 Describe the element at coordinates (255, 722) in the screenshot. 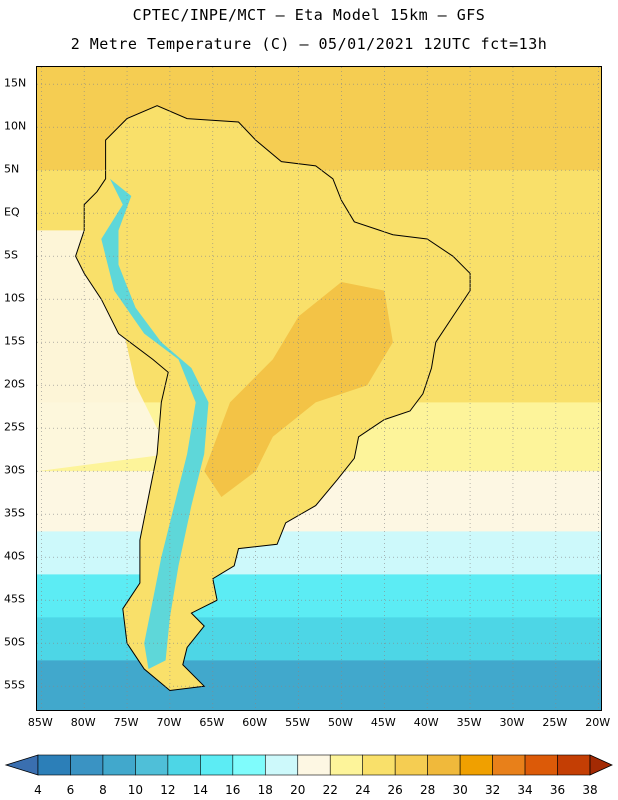

I see `lon-label-60W: 60W` at that location.